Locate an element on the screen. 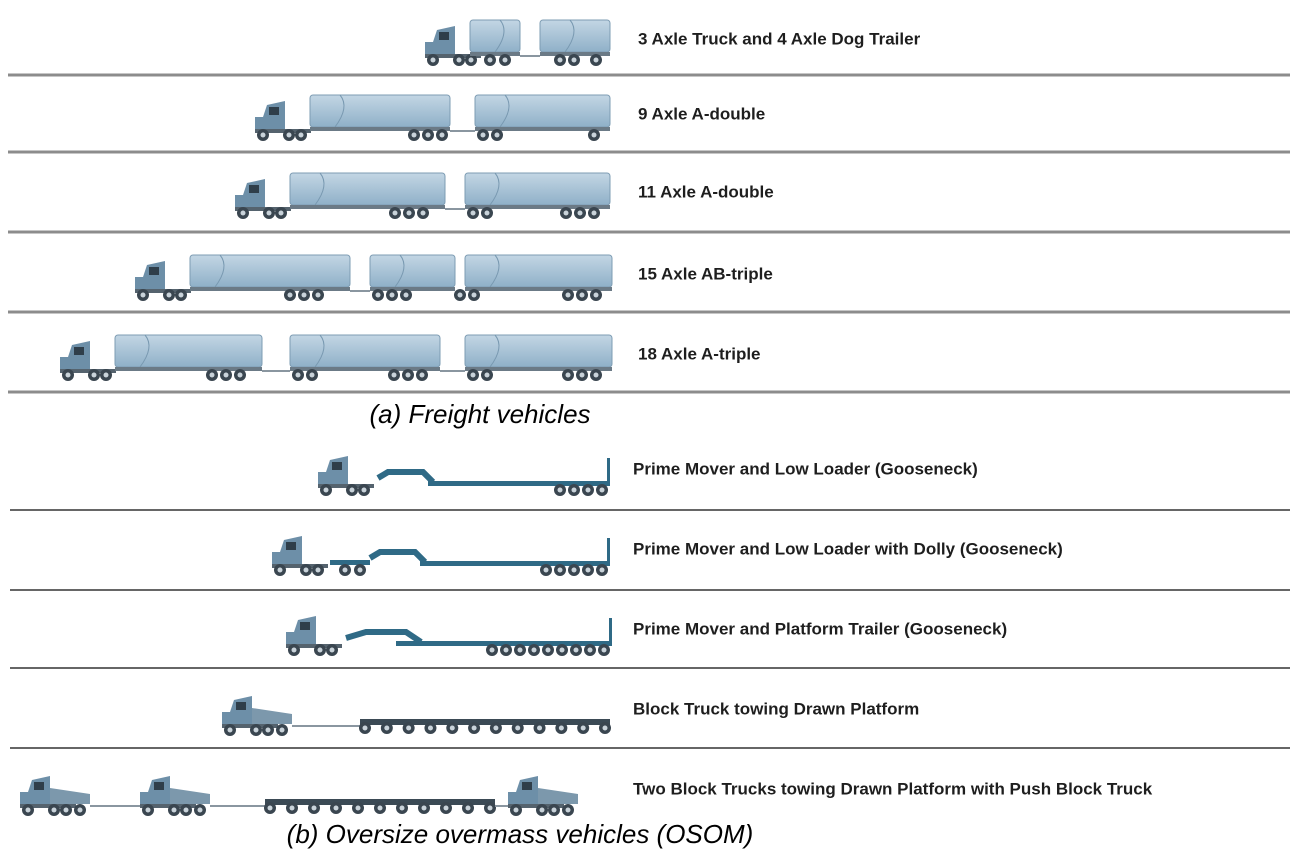 Image resolution: width=1298 pixels, height=859 pixels. vehicle-label: 15 Axle AB-triple is located at coordinates (705, 273).